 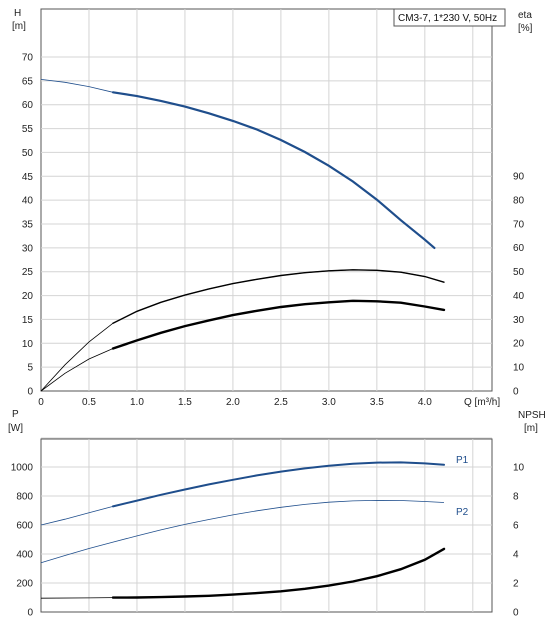 What do you see at coordinates (30, 613) in the screenshot?
I see `bottom-left-tick-label: 0` at bounding box center [30, 613].